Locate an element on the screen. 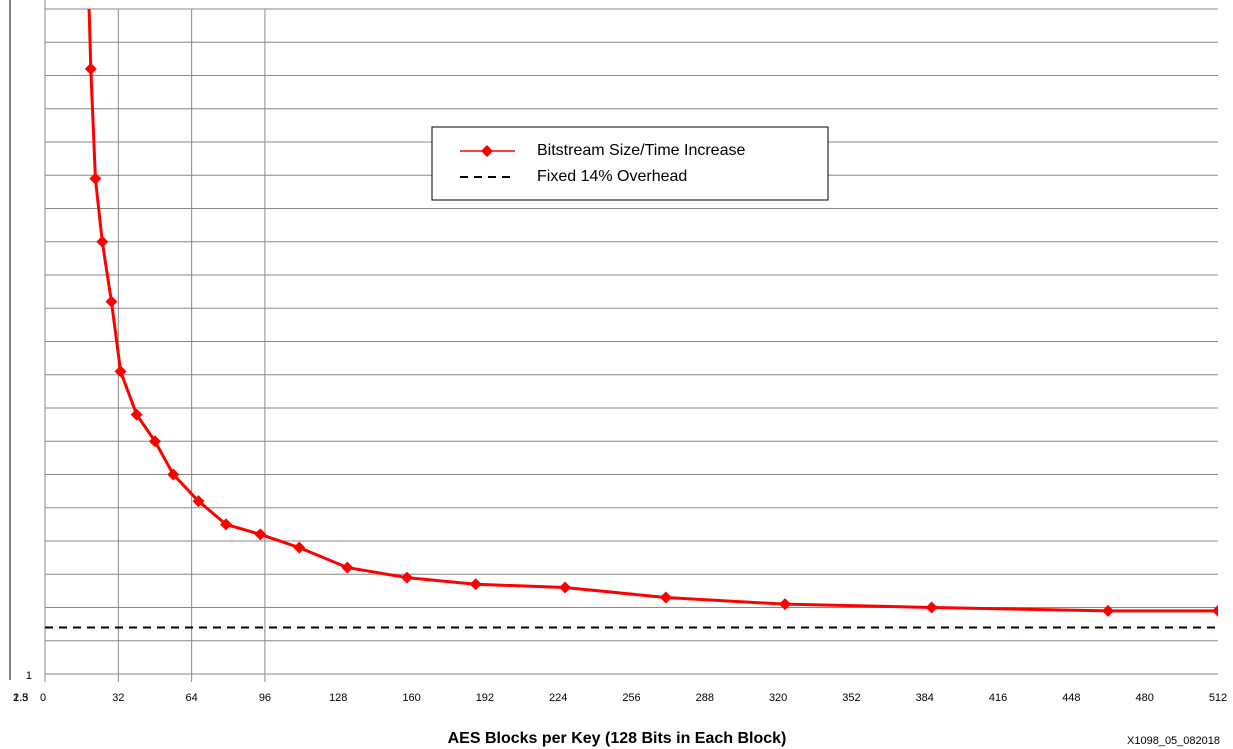  x-tick-label: 448 is located at coordinates (1071, 698).